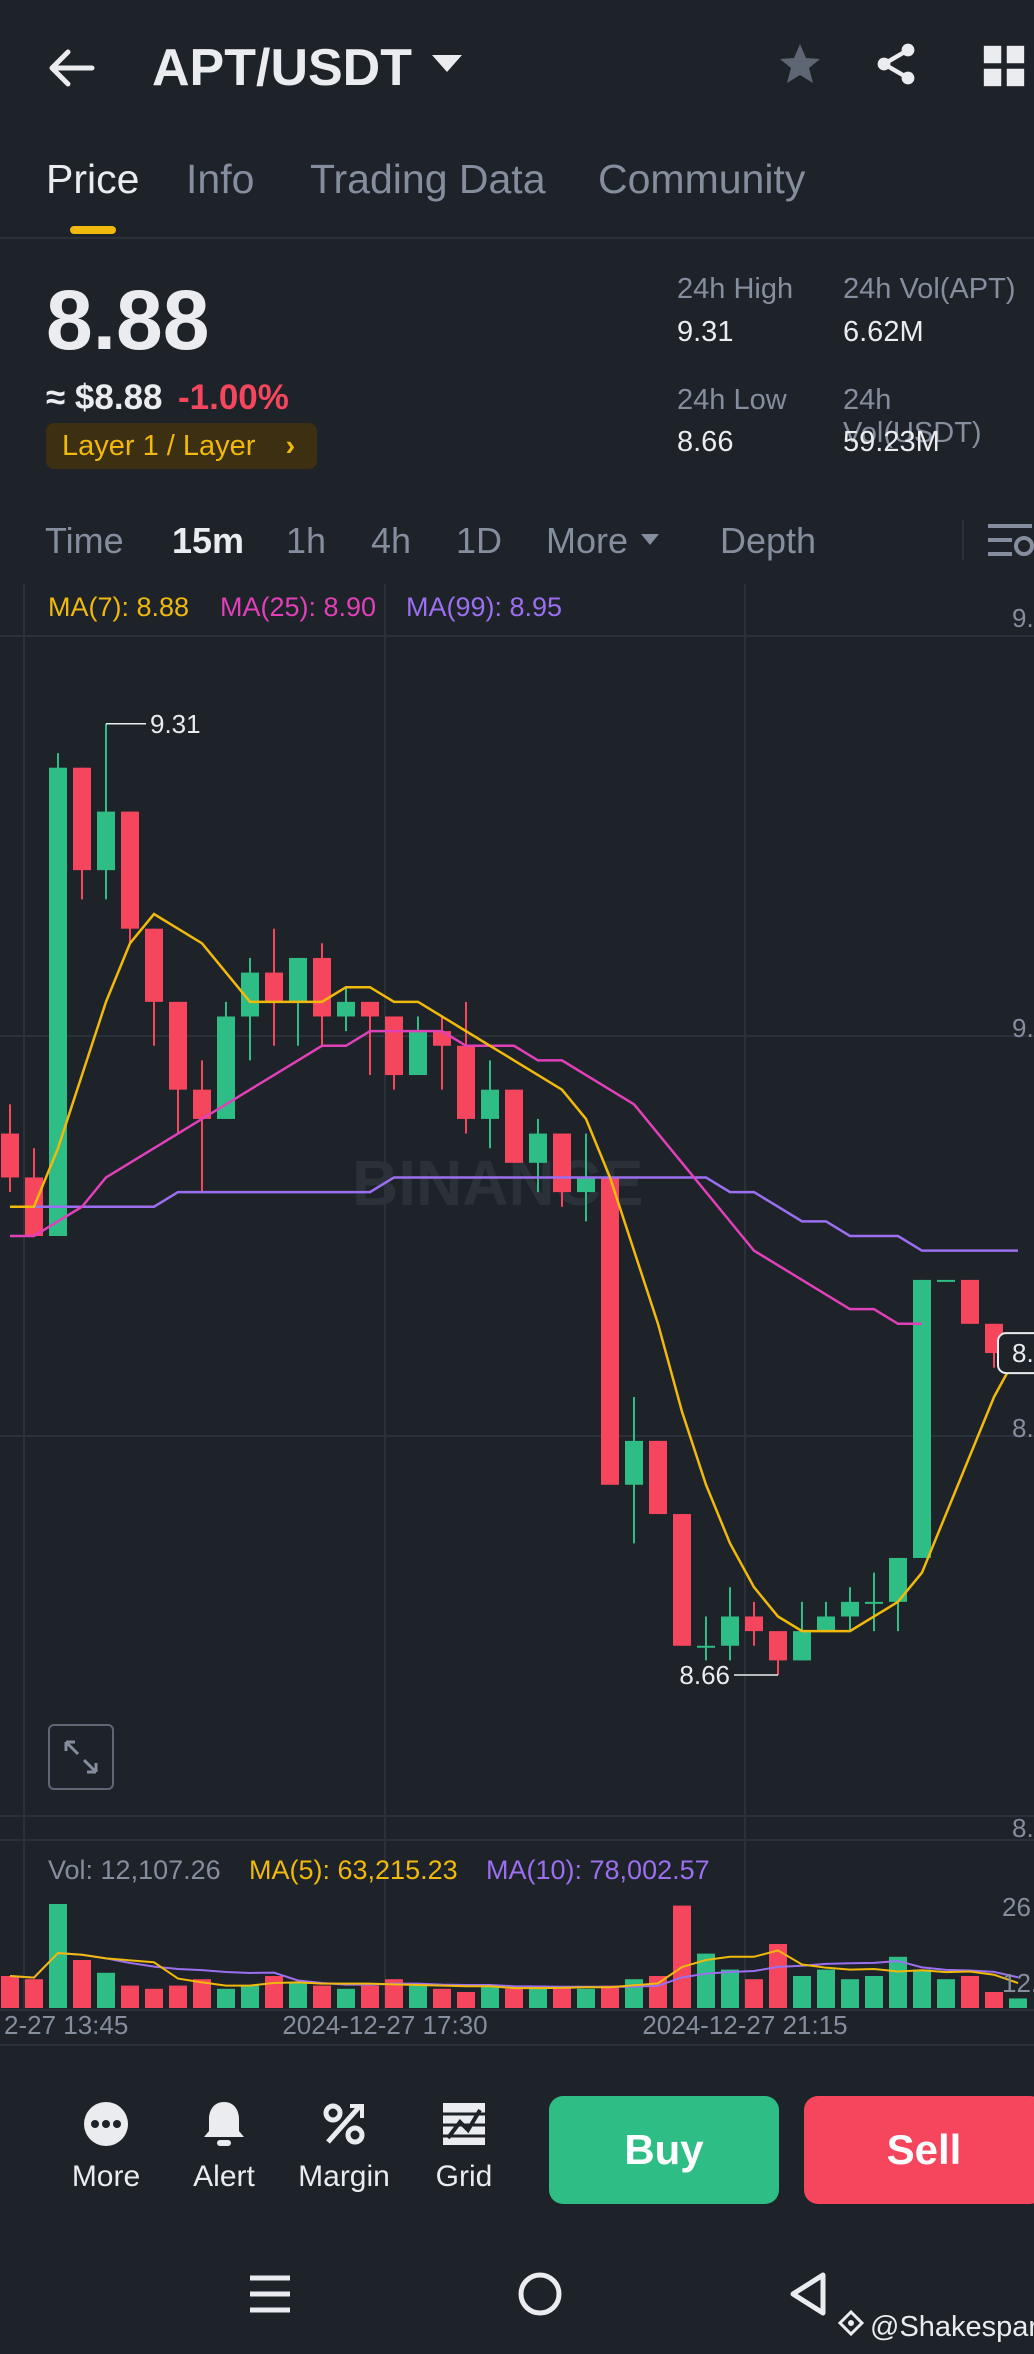 The width and height of the screenshot is (1034, 2354). I want to click on current-price-tag, so click(1015, 1353).